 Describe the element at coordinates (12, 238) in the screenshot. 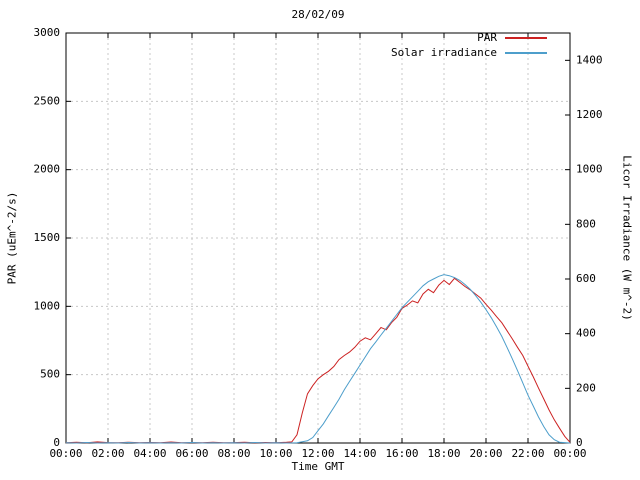

I see `y-axis-label-left: PAR (uEm^-2/s)` at that location.